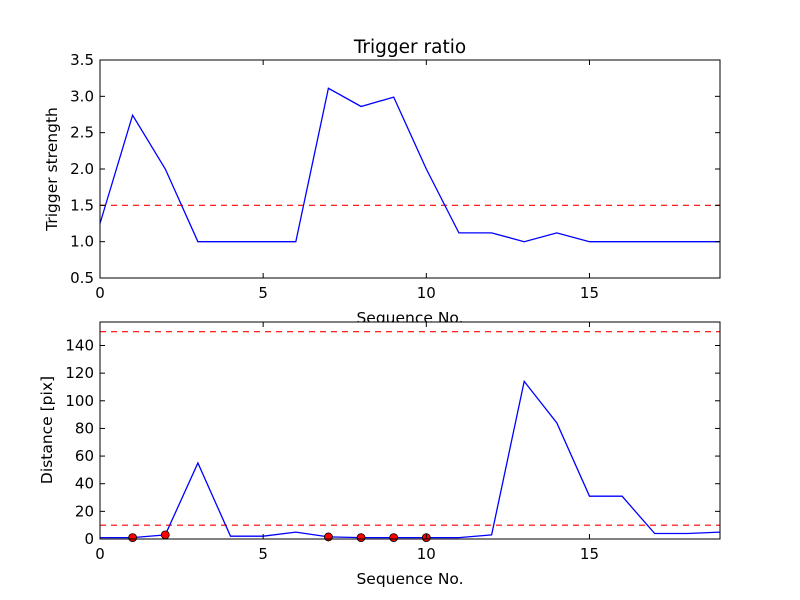 The width and height of the screenshot is (800, 600). What do you see at coordinates (52, 169) in the screenshot?
I see `y-axis-label: Trigger strength` at bounding box center [52, 169].